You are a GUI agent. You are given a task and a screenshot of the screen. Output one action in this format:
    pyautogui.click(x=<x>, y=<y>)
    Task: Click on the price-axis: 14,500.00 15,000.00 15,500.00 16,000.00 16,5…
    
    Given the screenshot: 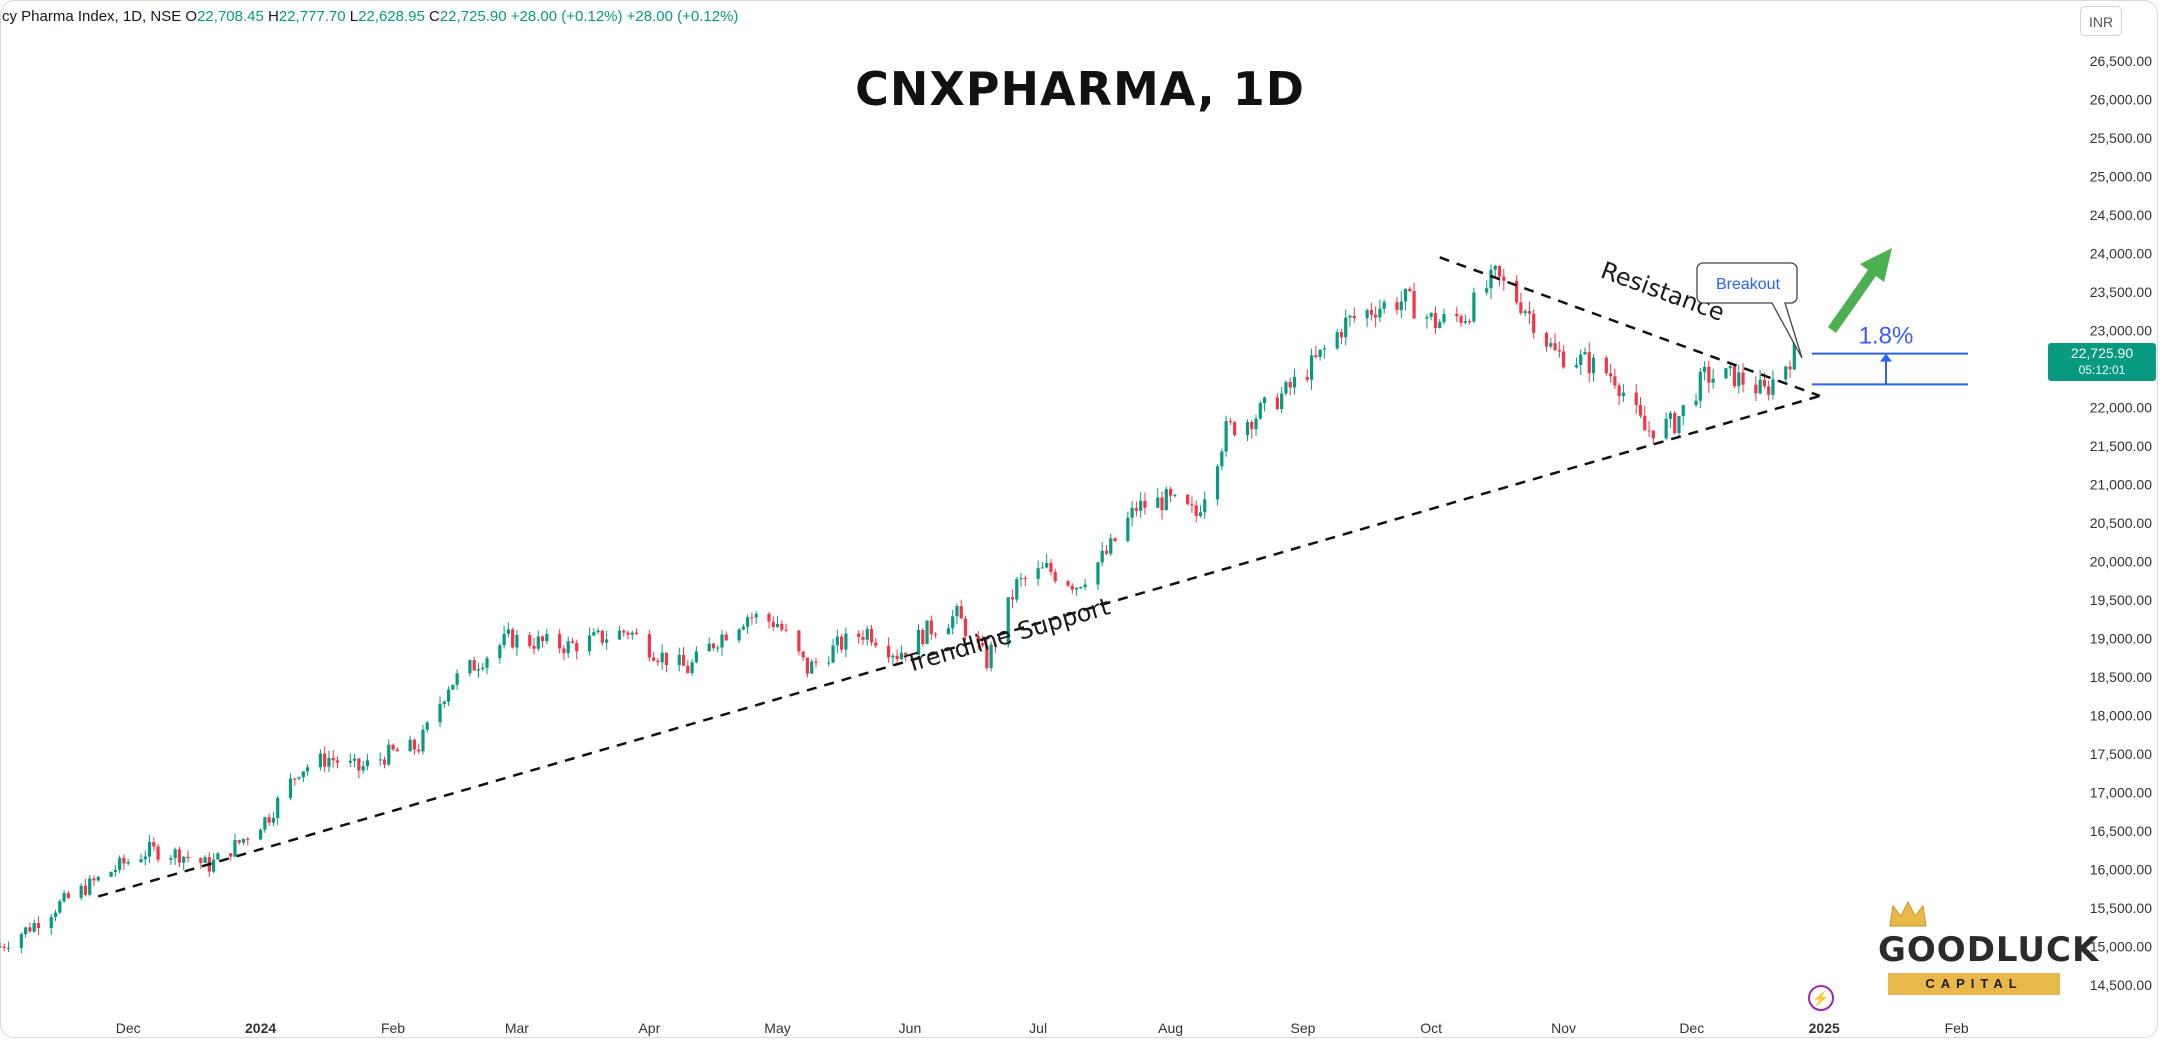 What is the action you would take?
    pyautogui.click(x=2121, y=523)
    